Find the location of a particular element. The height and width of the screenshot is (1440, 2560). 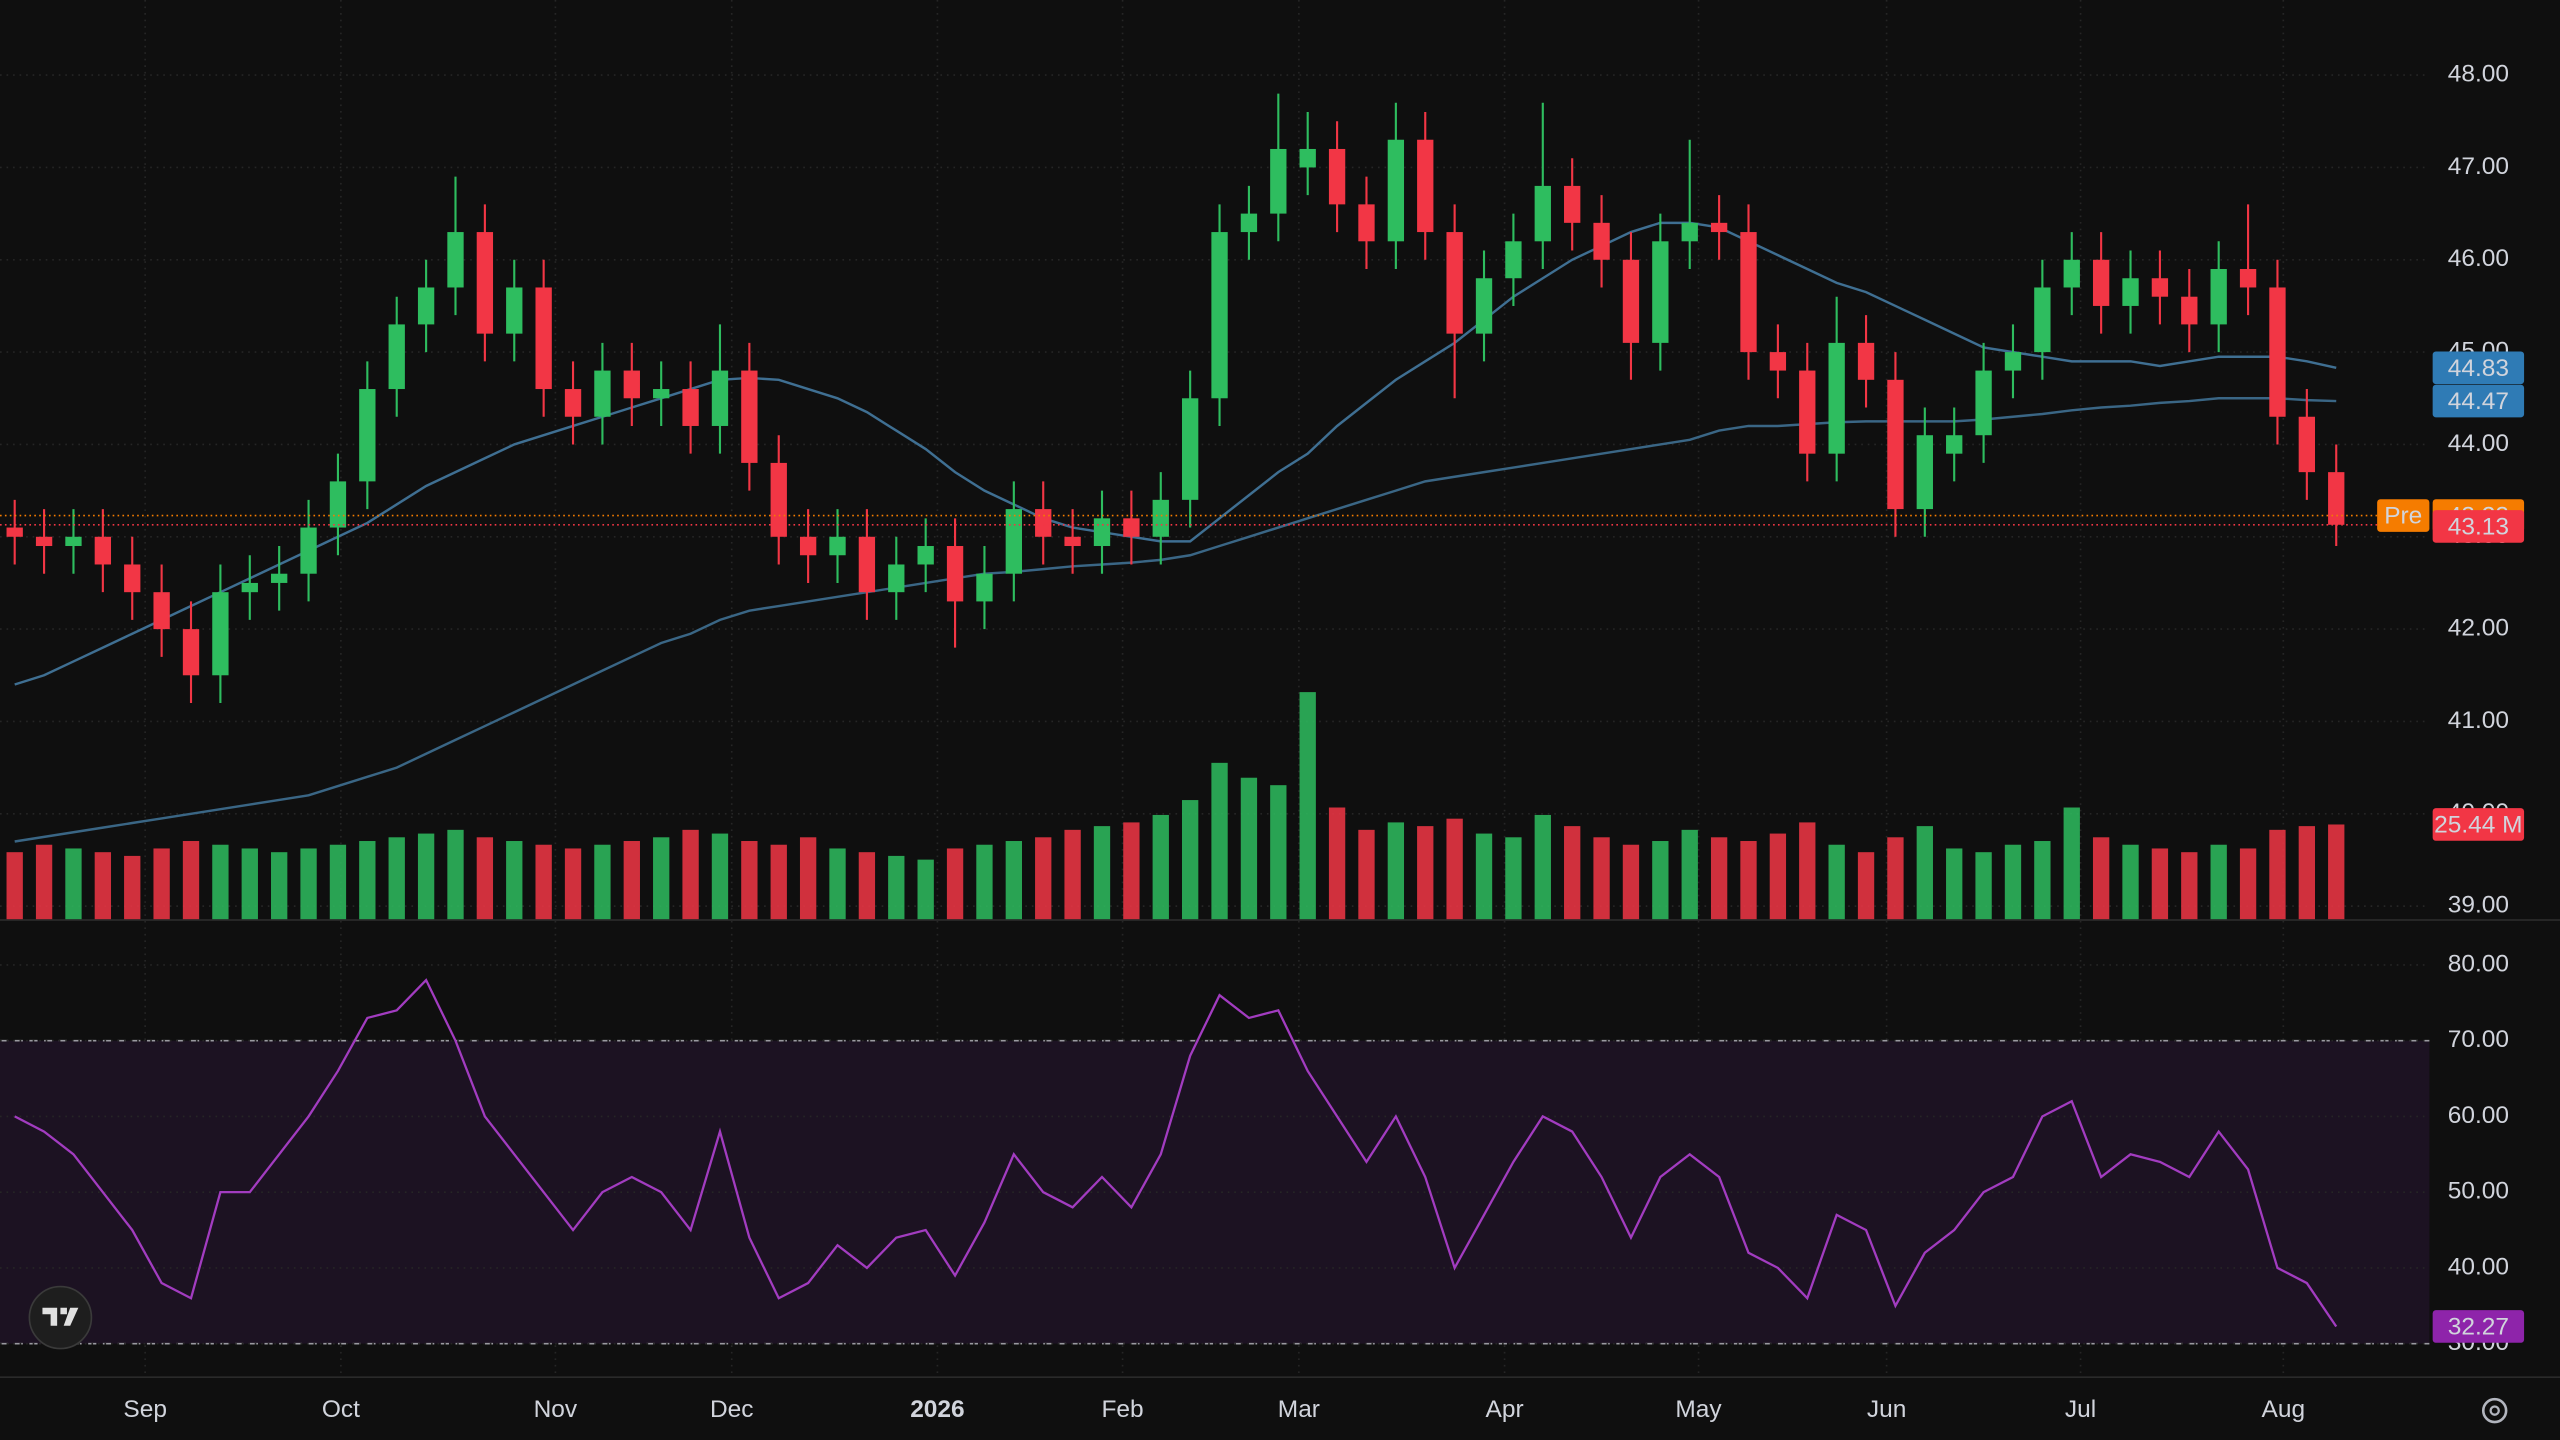

rsi-tick-label: 40.00 is located at coordinates (2478, 1266).